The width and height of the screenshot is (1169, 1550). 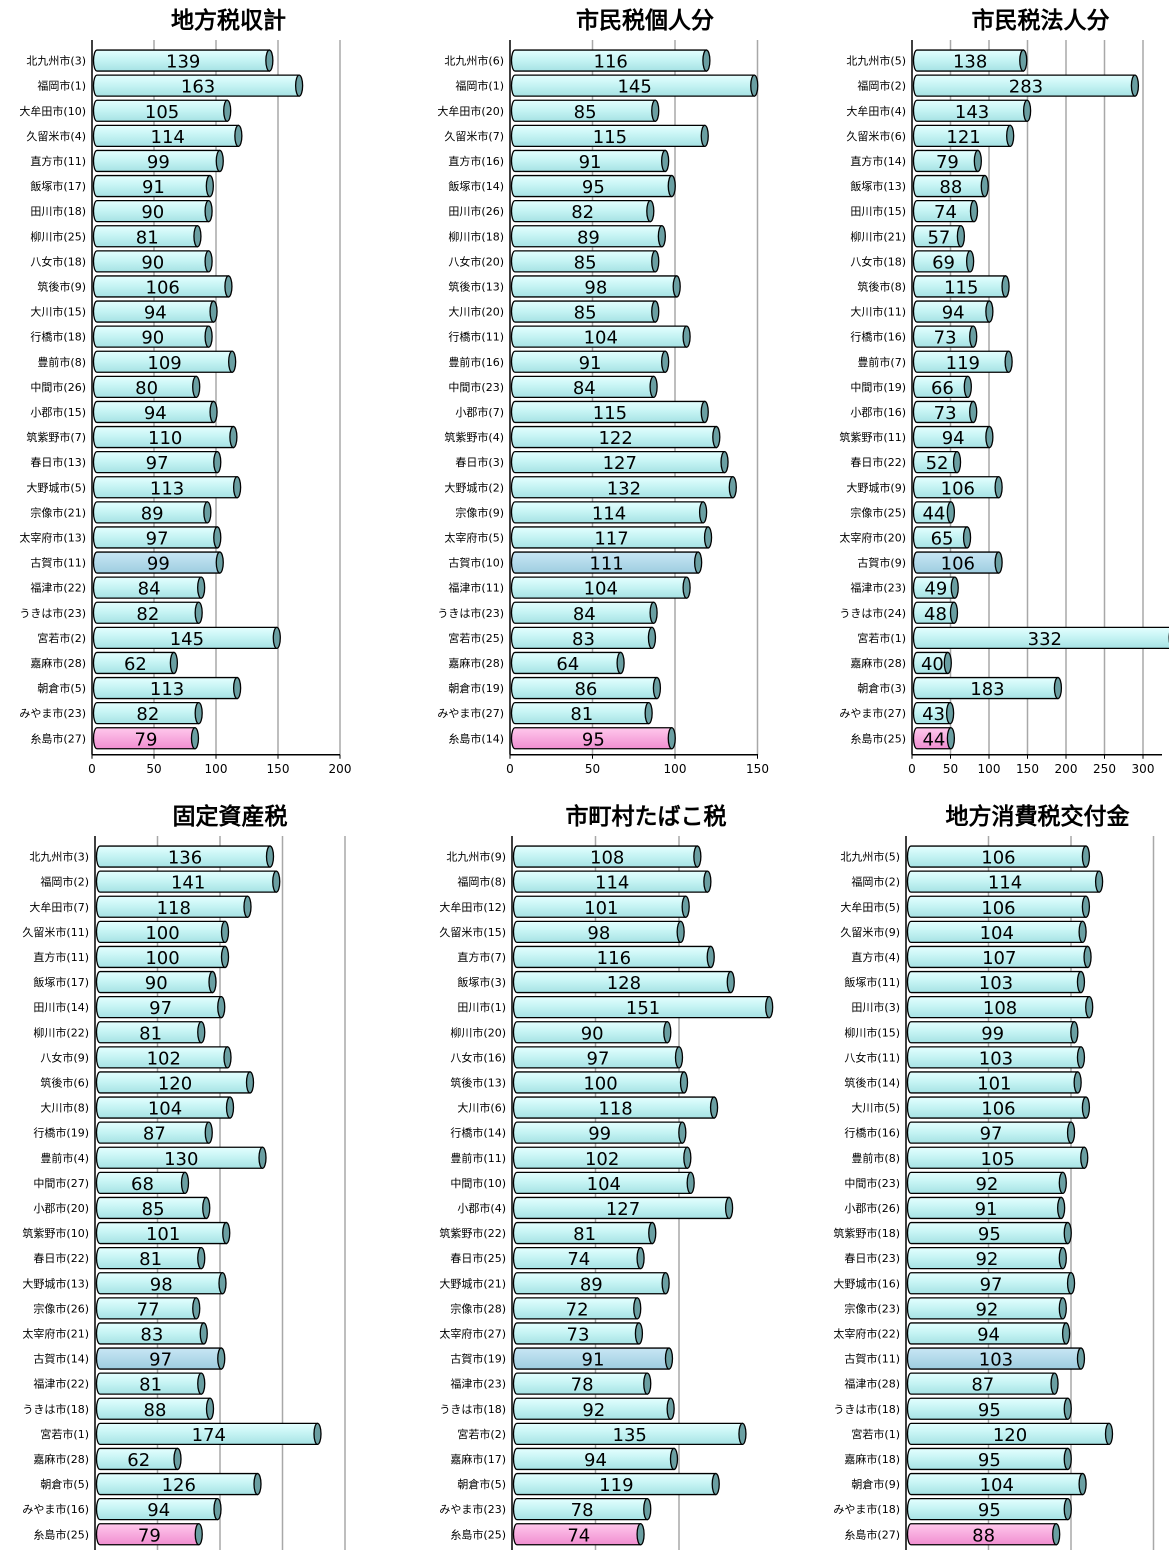 I want to click on category-label: 豊前市(16), so click(x=476, y=362).